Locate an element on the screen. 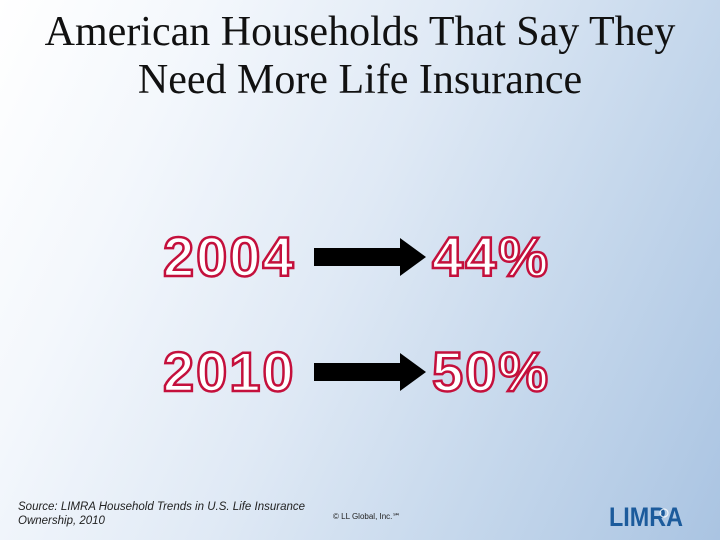  copyright-notice: © LL Global, Inc.℠ is located at coordinates (367, 516).